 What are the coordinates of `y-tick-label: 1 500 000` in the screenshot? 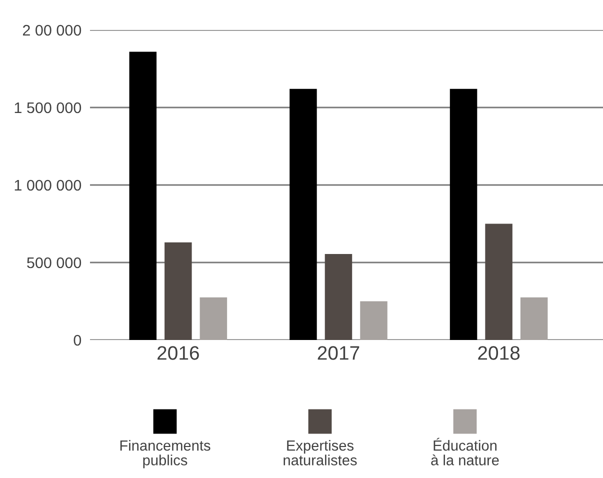 It's located at (48, 108).